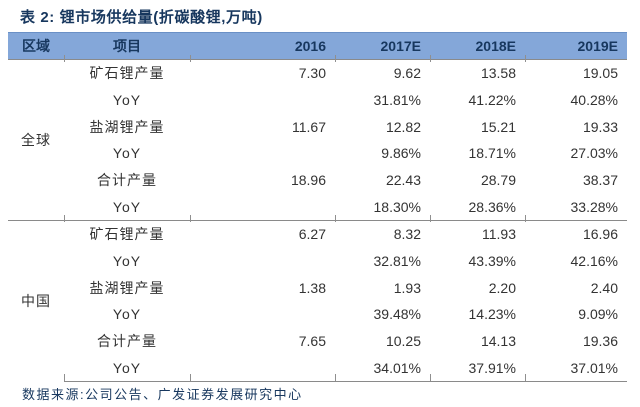 This screenshot has width=640, height=407. I want to click on value-cell: 13.58, so click(498, 73).